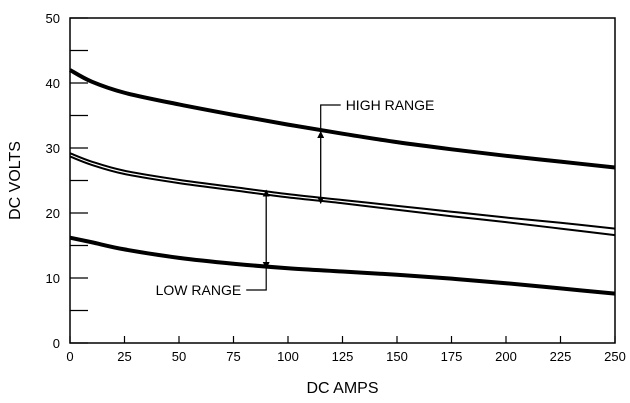  What do you see at coordinates (330, 119) in the screenshot?
I see `high-range-leader` at bounding box center [330, 119].